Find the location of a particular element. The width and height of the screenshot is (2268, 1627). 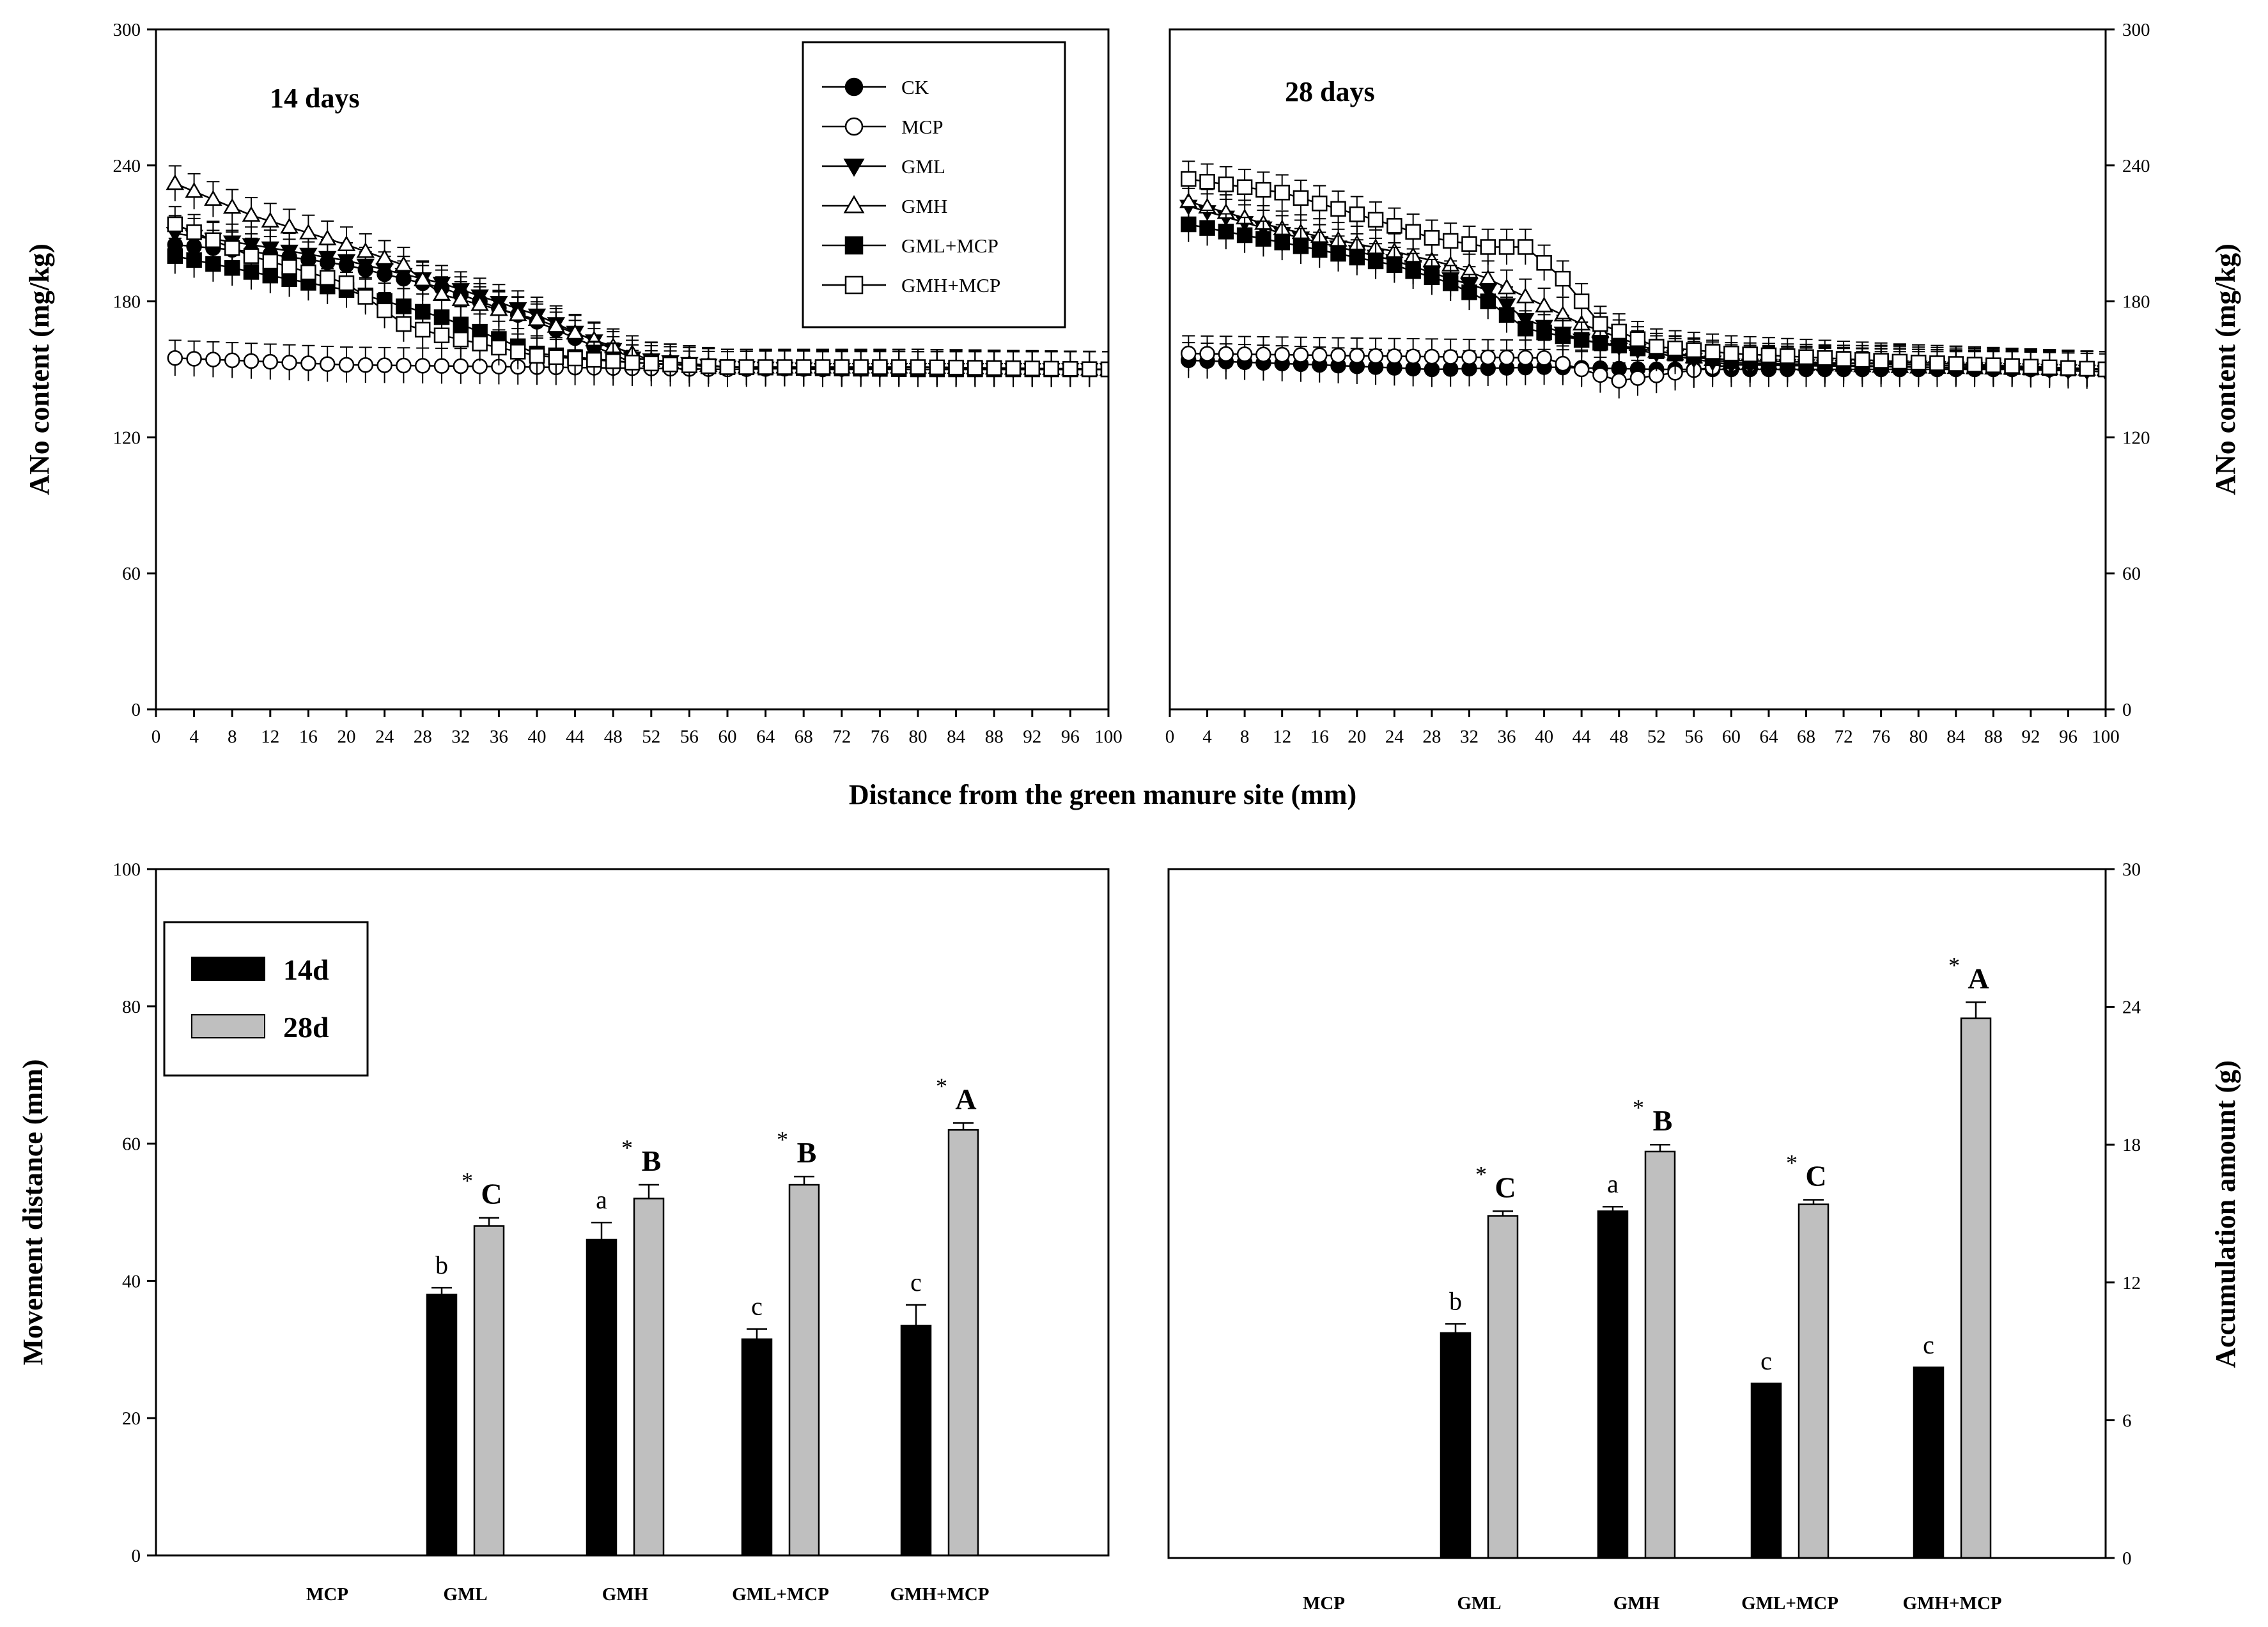

y-tick-label: 80 is located at coordinates (131, 1007).